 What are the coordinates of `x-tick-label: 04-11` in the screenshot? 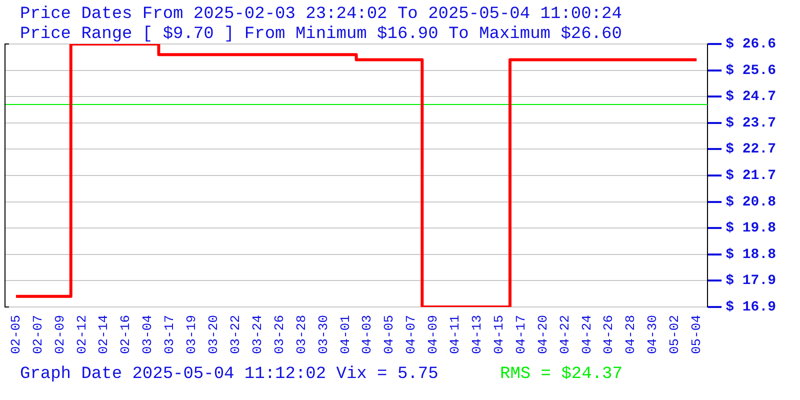 It's located at (455, 334).